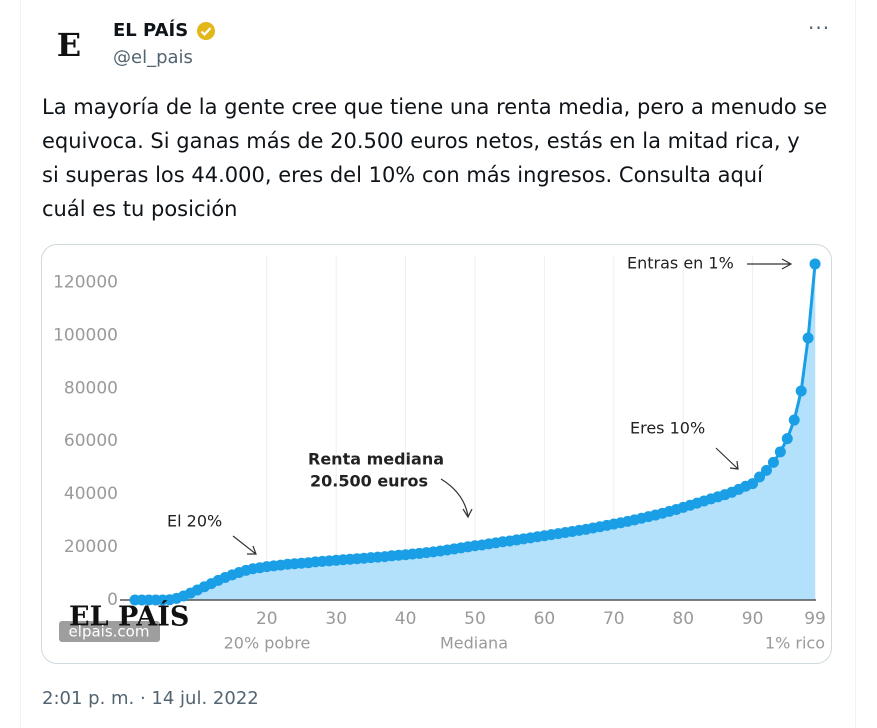 The image size is (877, 728). Describe the element at coordinates (69, 45) in the screenshot. I see `avatar: E` at that location.